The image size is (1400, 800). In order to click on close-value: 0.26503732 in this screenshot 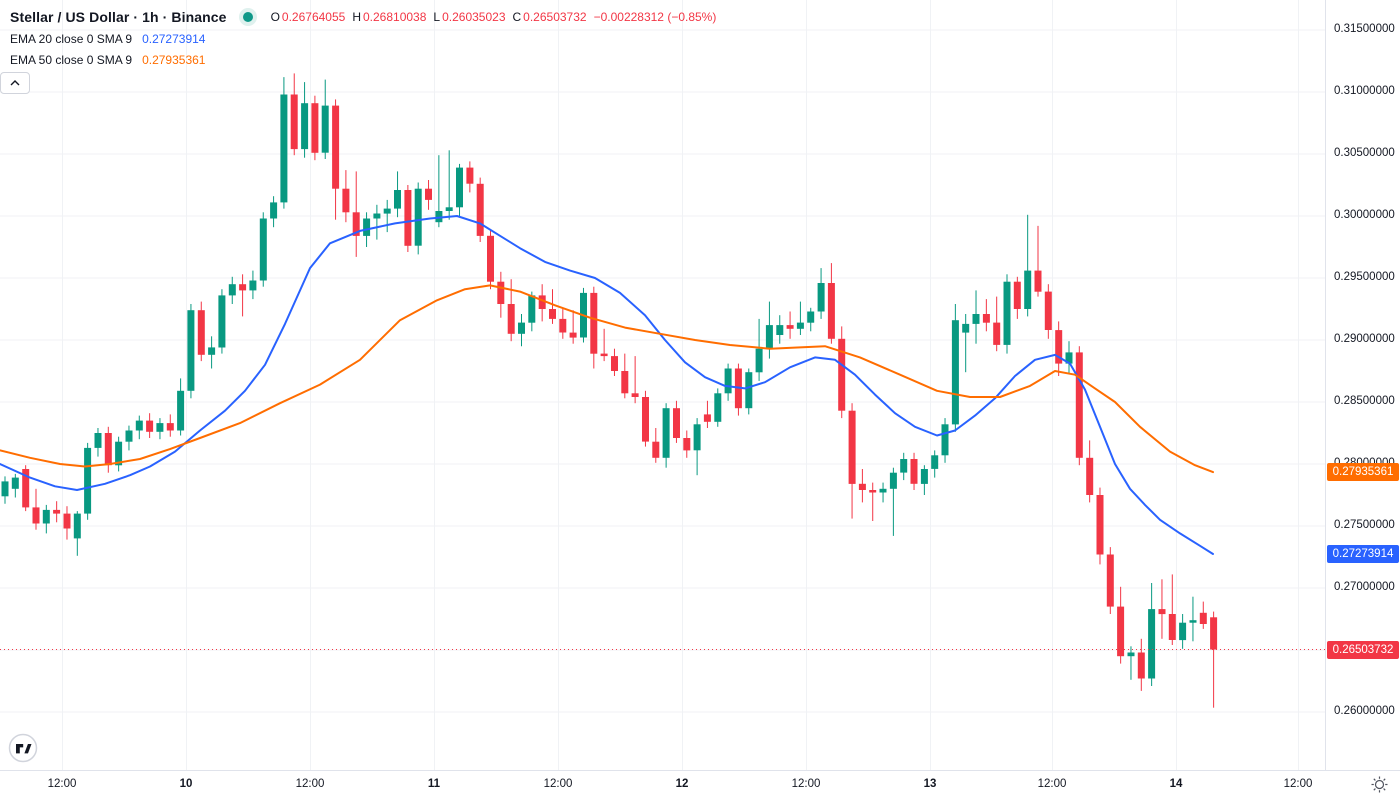, I will do `click(555, 17)`.